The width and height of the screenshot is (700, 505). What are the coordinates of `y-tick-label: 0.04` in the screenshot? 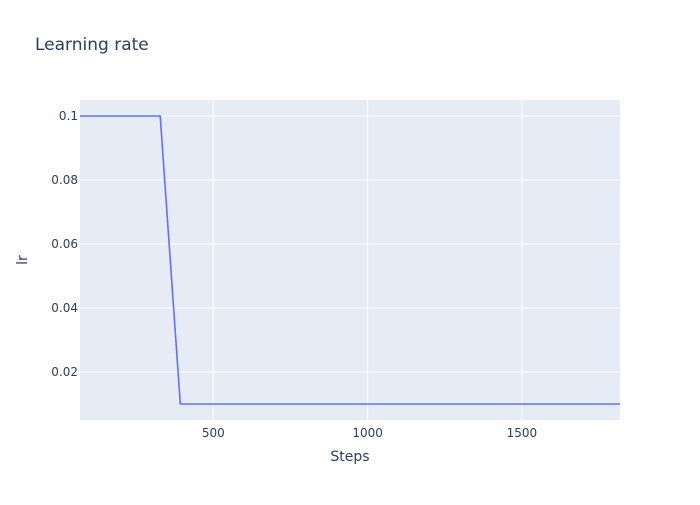 It's located at (64, 308).